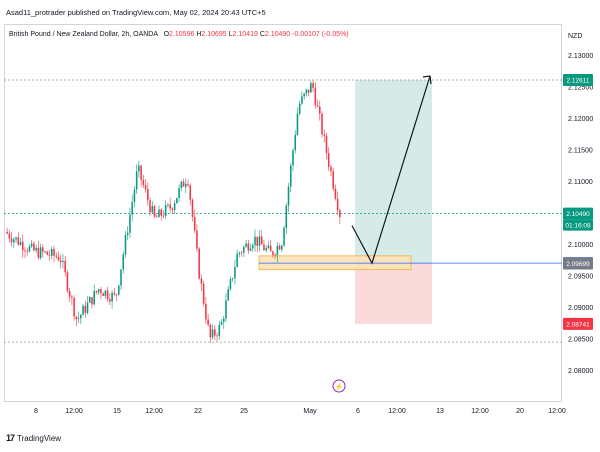  I want to click on high-label: H, so click(199, 34).